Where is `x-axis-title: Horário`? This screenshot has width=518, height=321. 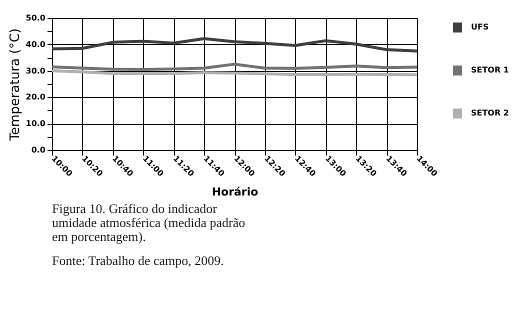
x-axis-title: Horário is located at coordinates (235, 191).